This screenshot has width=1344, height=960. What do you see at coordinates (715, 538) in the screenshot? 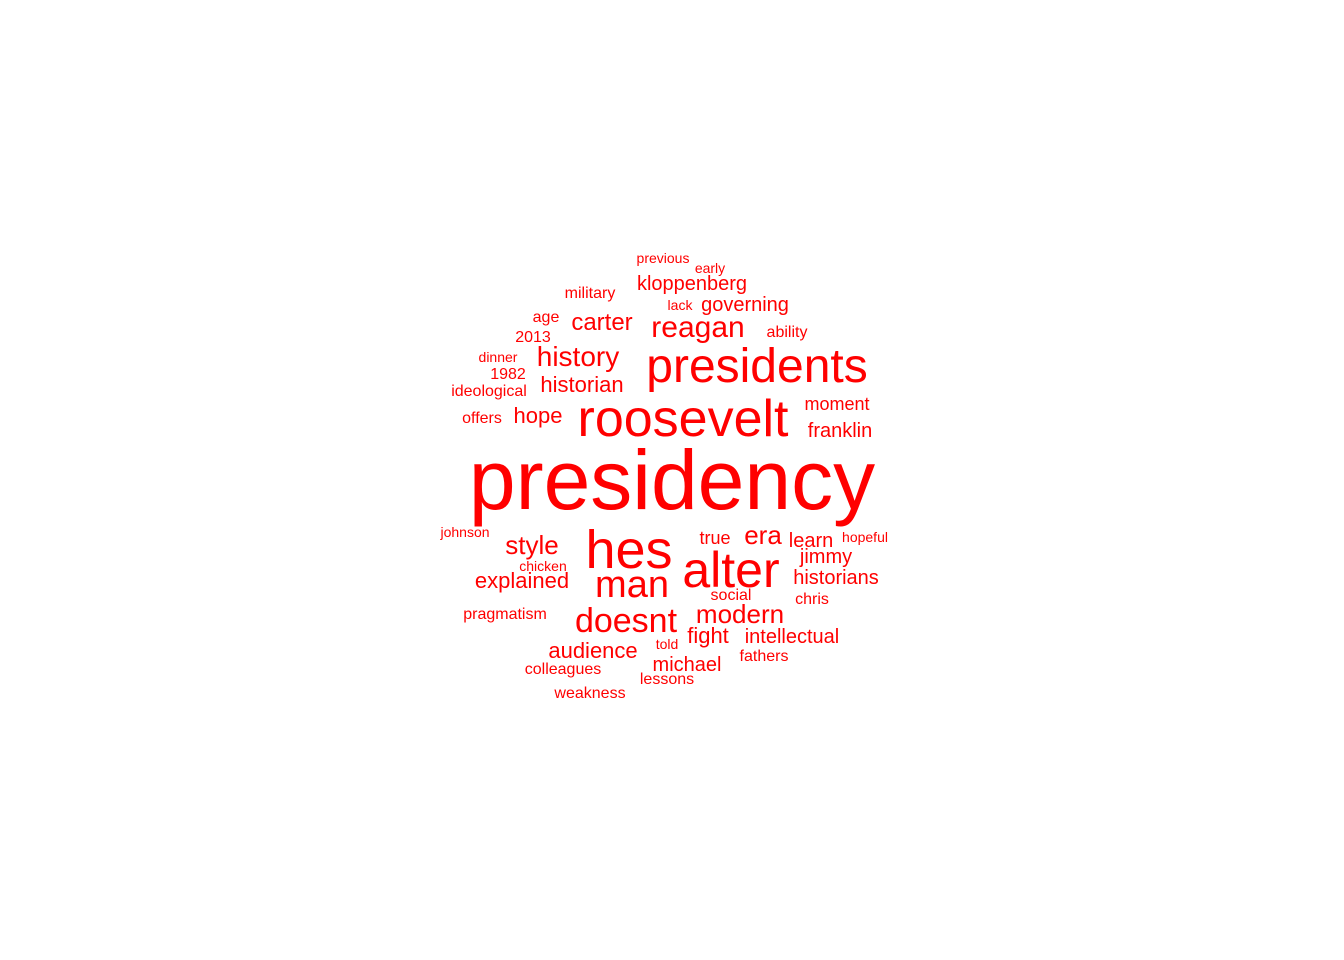
I see `word: true` at bounding box center [715, 538].